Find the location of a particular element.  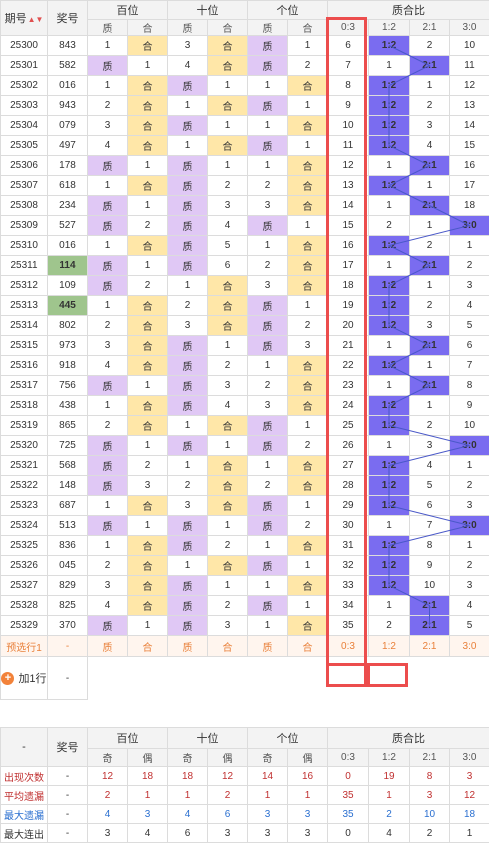

period-header: 期号▲▼ is located at coordinates (24, 18).